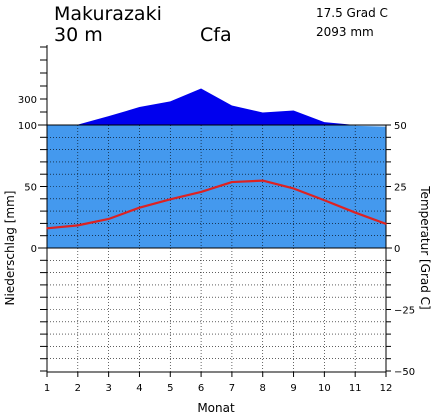 The image size is (436, 416). I want to click on right-tick-label: 50, so click(400, 126).